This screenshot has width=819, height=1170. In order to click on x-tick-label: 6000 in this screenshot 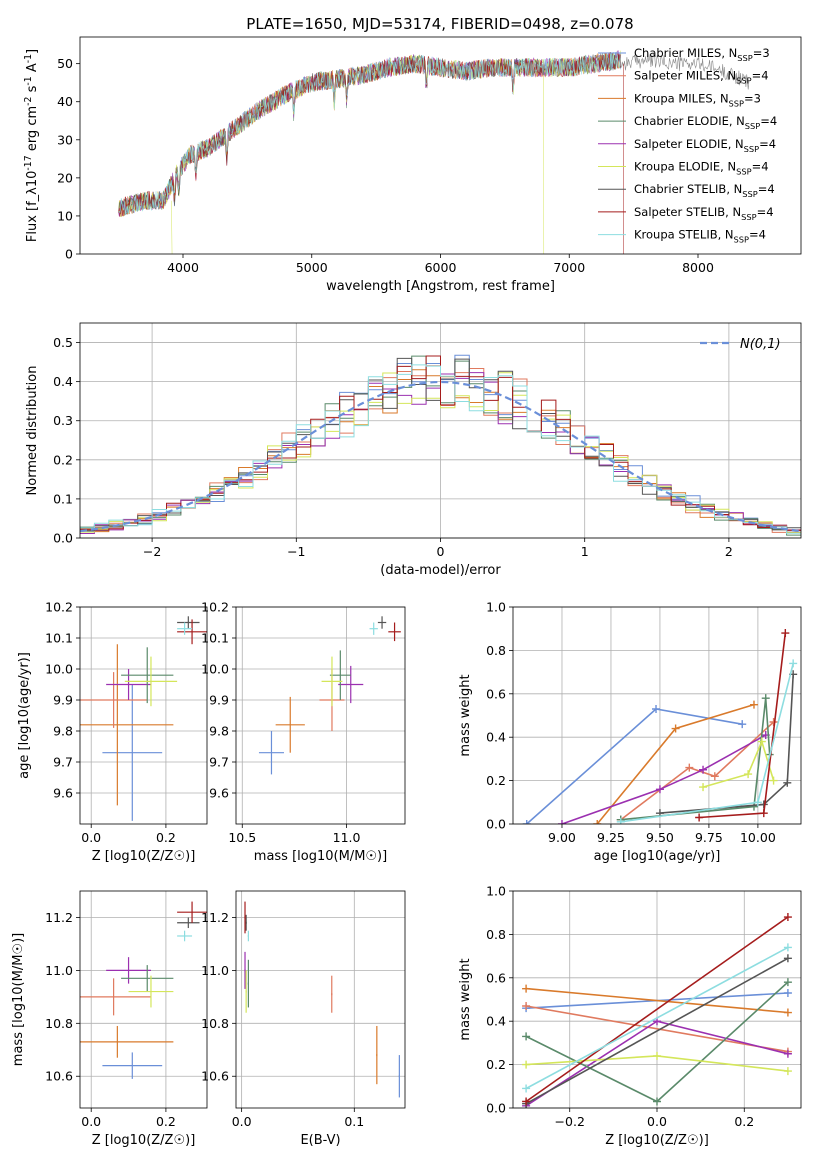, I will do `click(441, 267)`.